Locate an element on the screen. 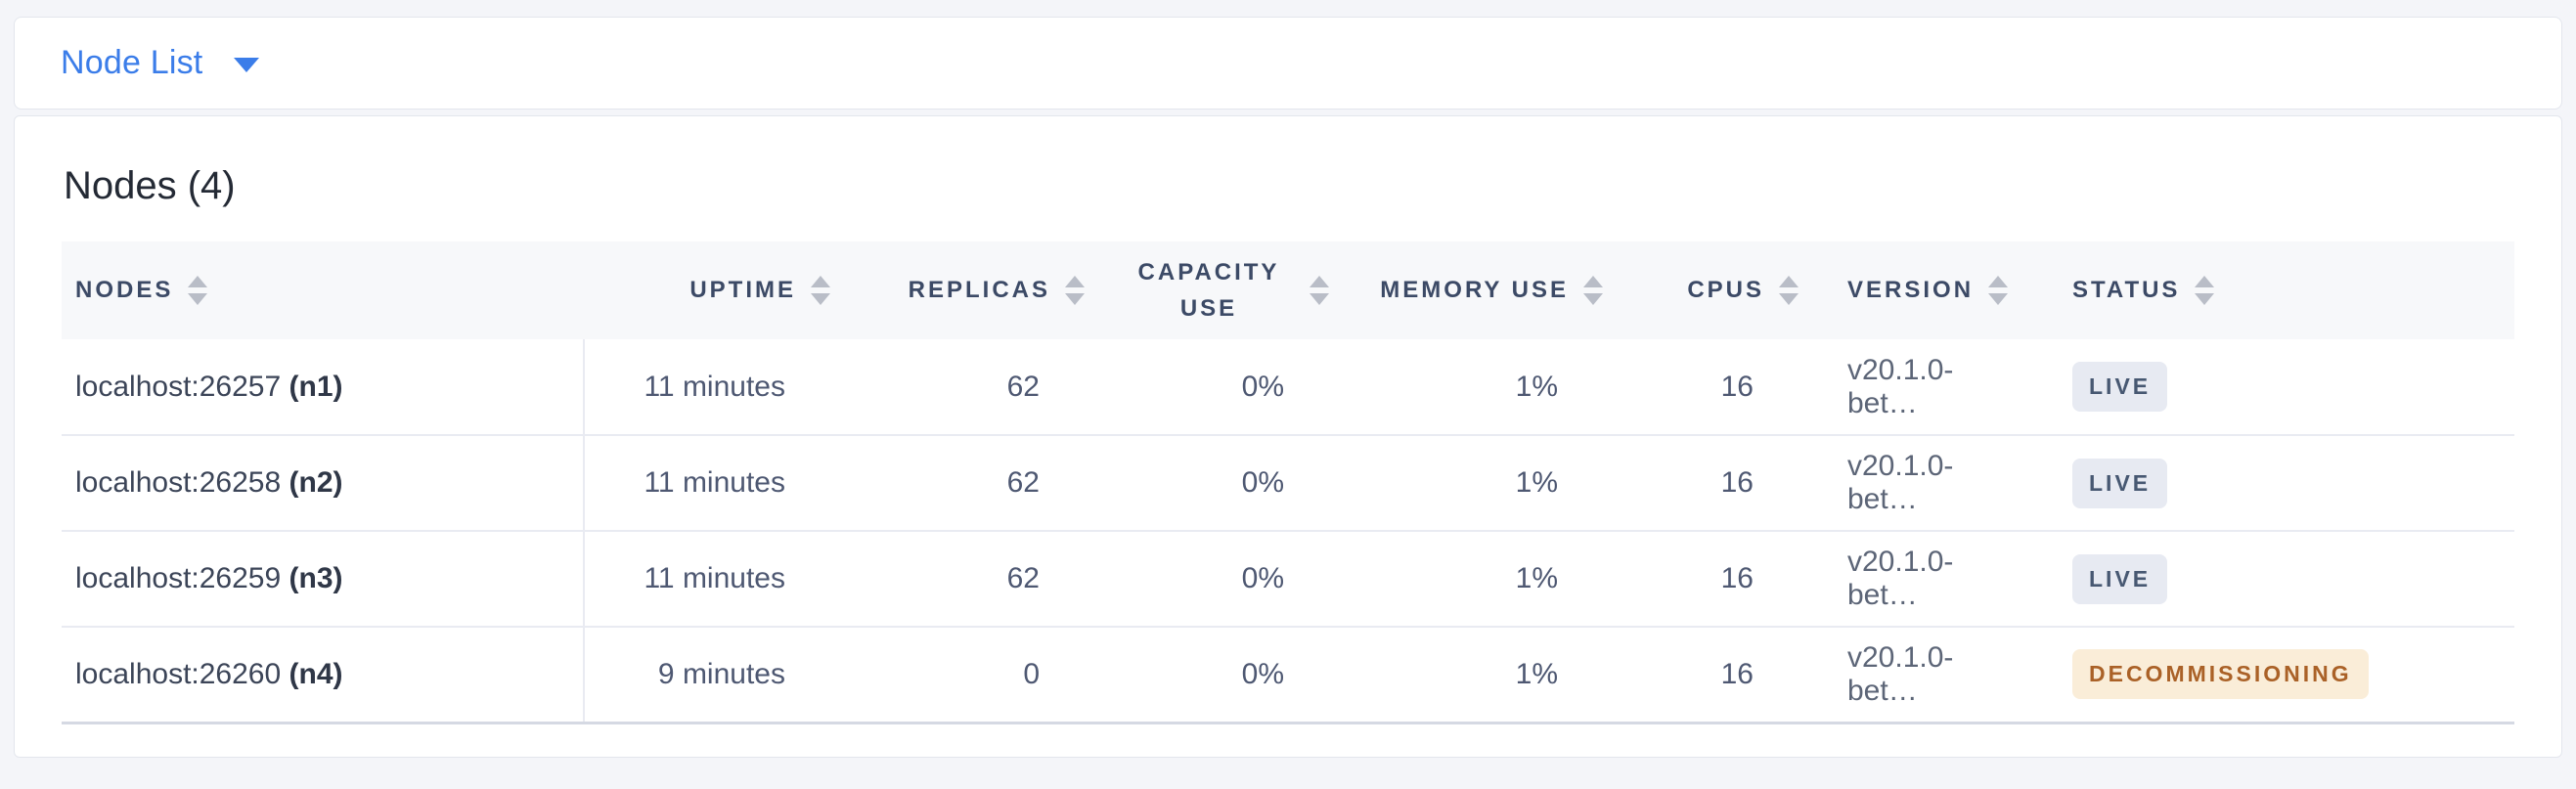  node-address-cell: localhost:26259 (n3) is located at coordinates (324, 579).